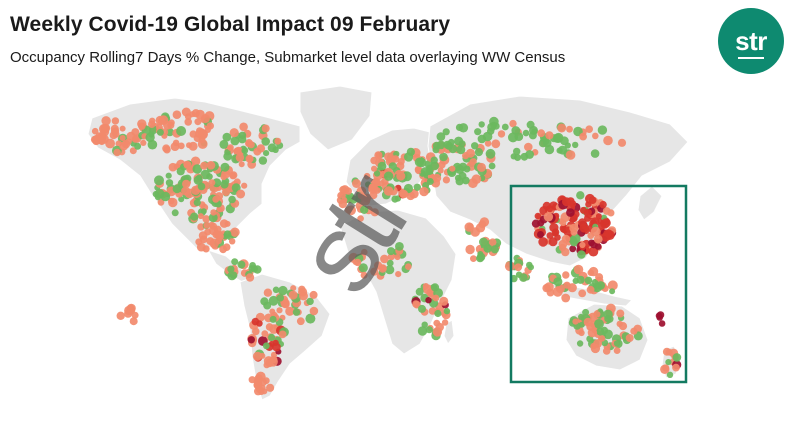 The image size is (800, 424). Describe the element at coordinates (194, 175) in the screenshot. I see `north-america` at that location.